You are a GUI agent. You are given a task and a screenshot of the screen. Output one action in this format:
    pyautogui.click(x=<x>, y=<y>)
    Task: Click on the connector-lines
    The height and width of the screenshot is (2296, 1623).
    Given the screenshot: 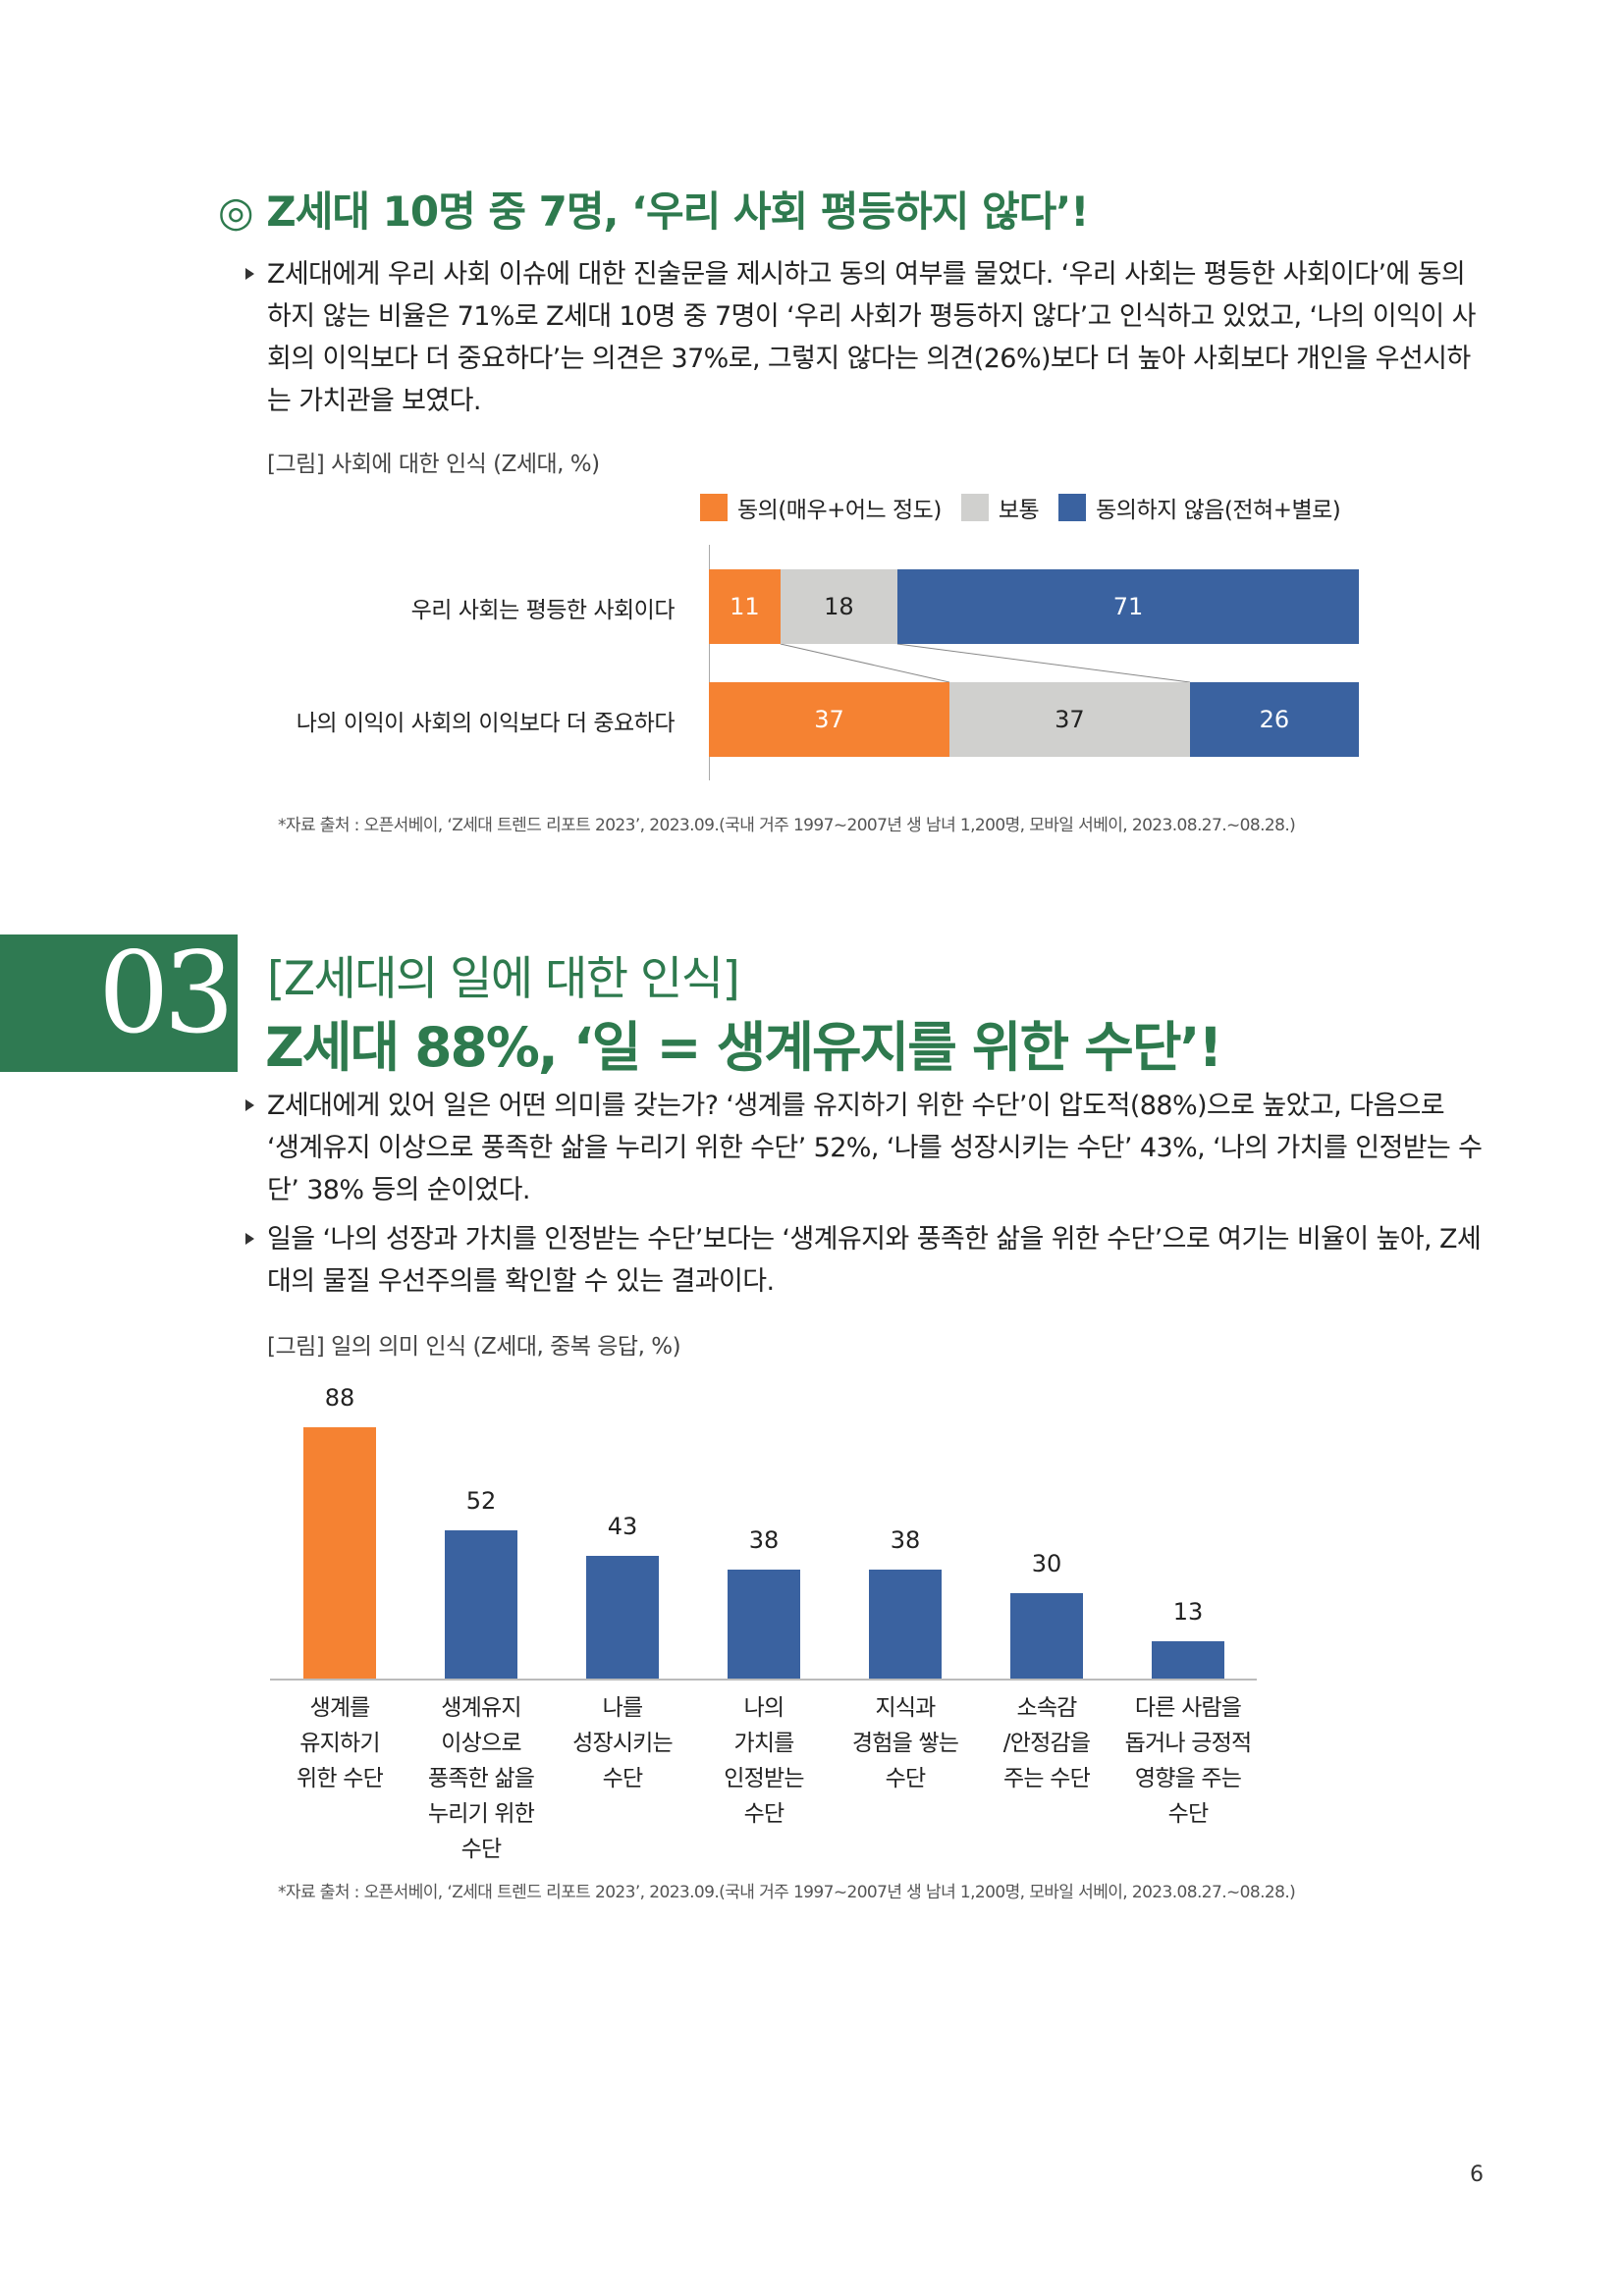 What is the action you would take?
    pyautogui.click(x=985, y=663)
    